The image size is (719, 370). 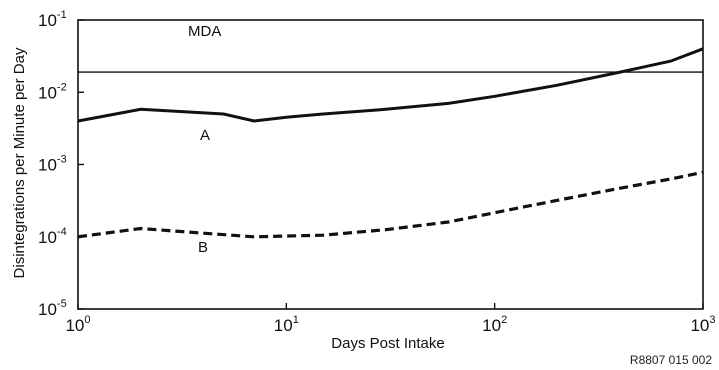 I want to click on y-axis-title: Disintegrations per Minute per Day, so click(x=19, y=162).